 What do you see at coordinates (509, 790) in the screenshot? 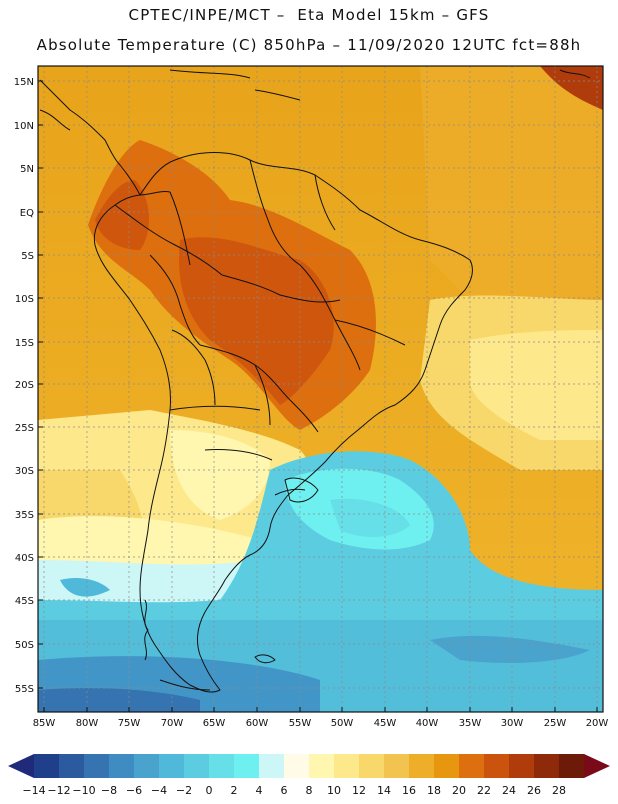
I see `colorbar-label: 24` at bounding box center [509, 790].